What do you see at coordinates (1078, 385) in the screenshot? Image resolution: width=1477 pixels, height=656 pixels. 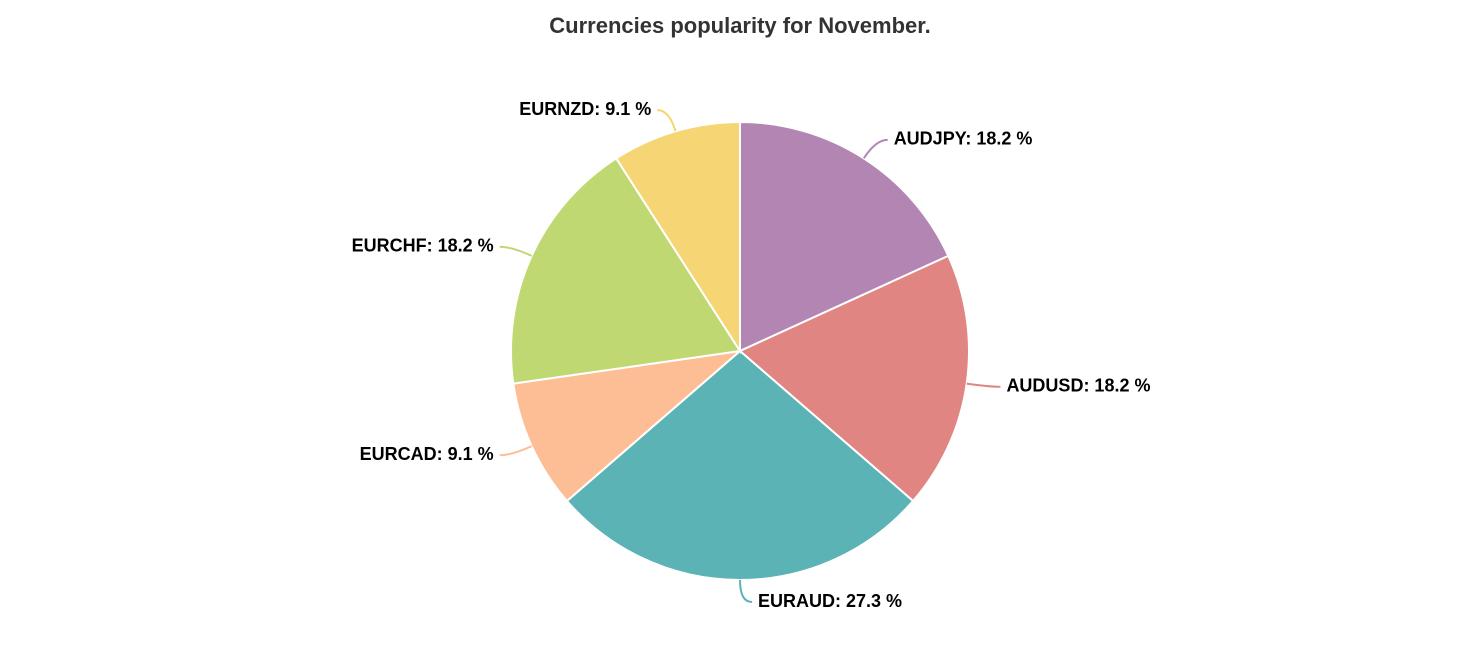 I see `data-label: AUDUSD: 18.2 %` at bounding box center [1078, 385].